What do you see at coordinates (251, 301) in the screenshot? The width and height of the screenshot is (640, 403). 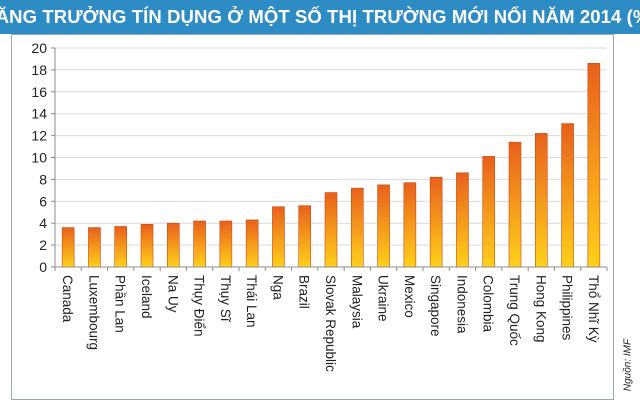 I see `x-tick-label: Thái Lan` at bounding box center [251, 301].